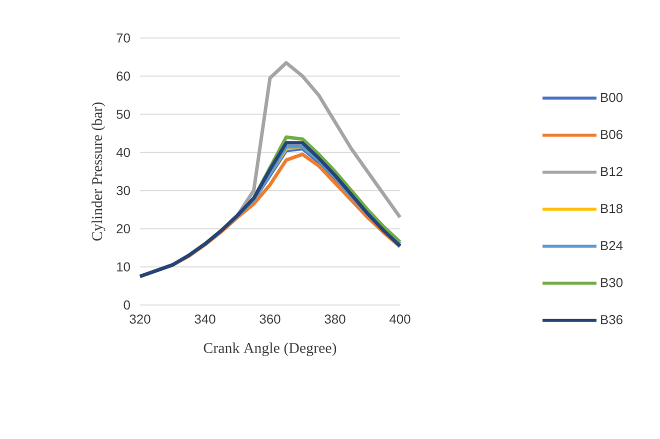 Image resolution: width=660 pixels, height=439 pixels. What do you see at coordinates (123, 153) in the screenshot?
I see `y-tick-label: 40` at bounding box center [123, 153].